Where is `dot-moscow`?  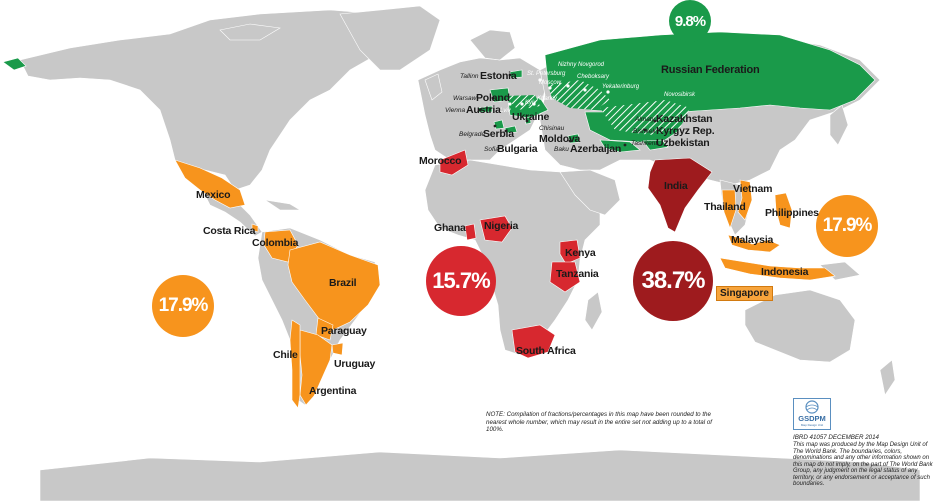 dot-moscow is located at coordinates (550, 88).